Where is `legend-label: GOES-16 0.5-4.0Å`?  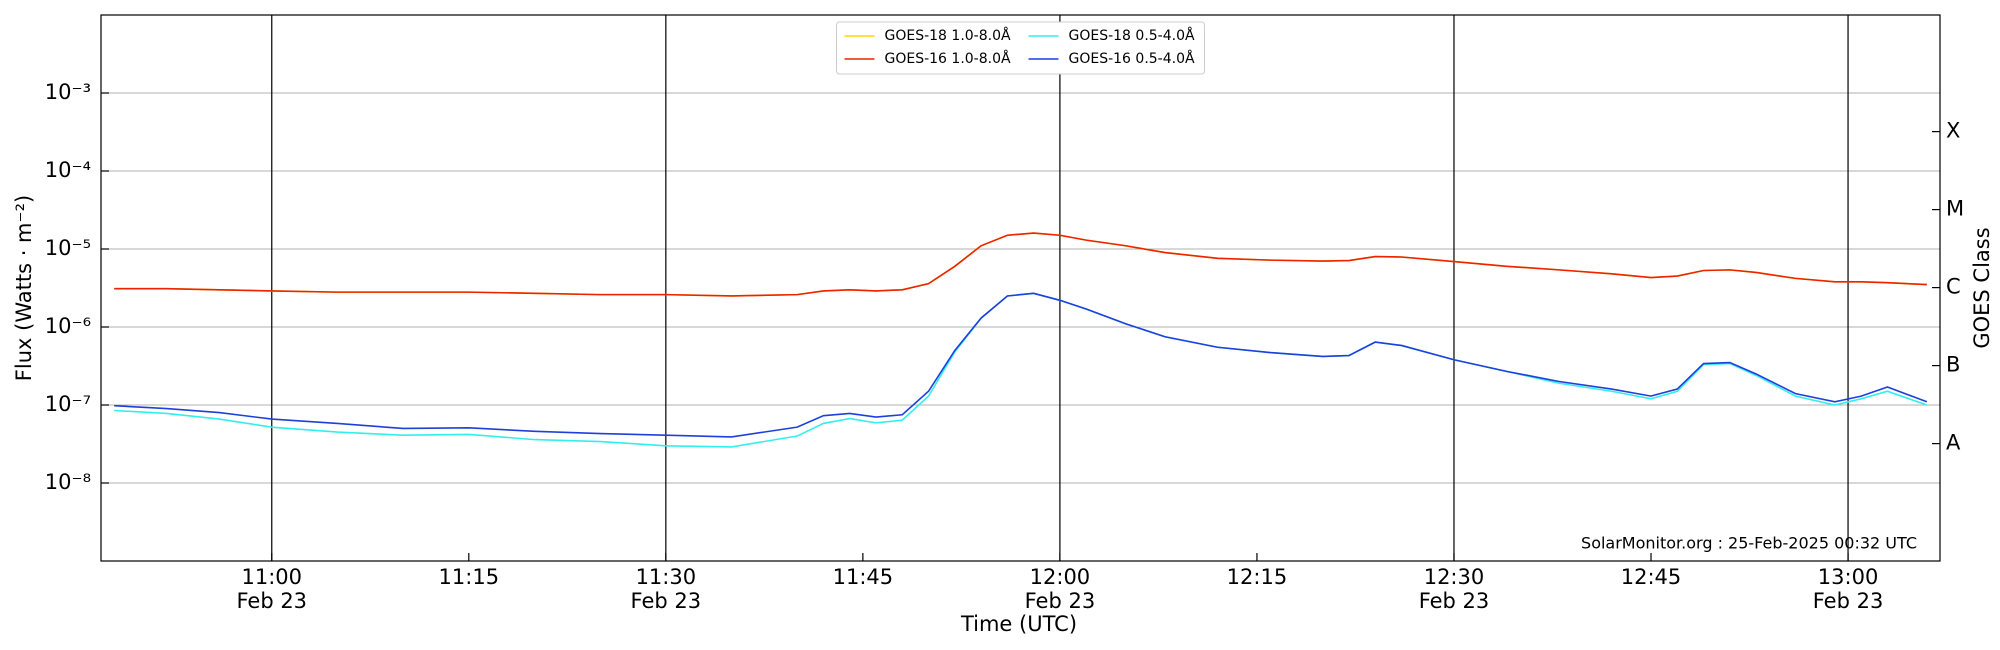
legend-label: GOES-16 0.5-4.0Å is located at coordinates (1132, 58).